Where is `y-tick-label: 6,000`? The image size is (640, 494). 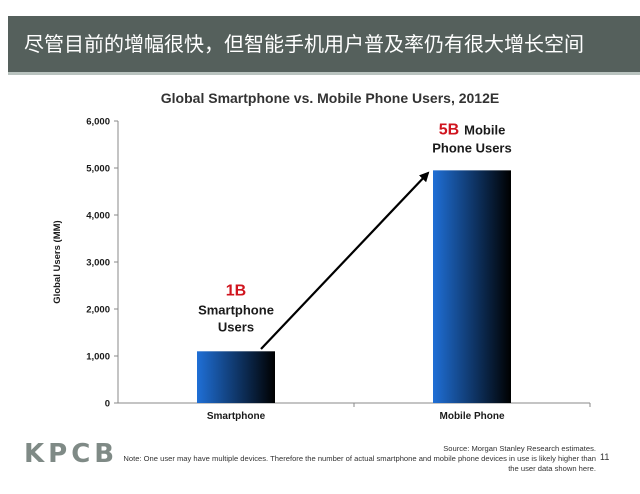 y-tick-label: 6,000 is located at coordinates (98, 122).